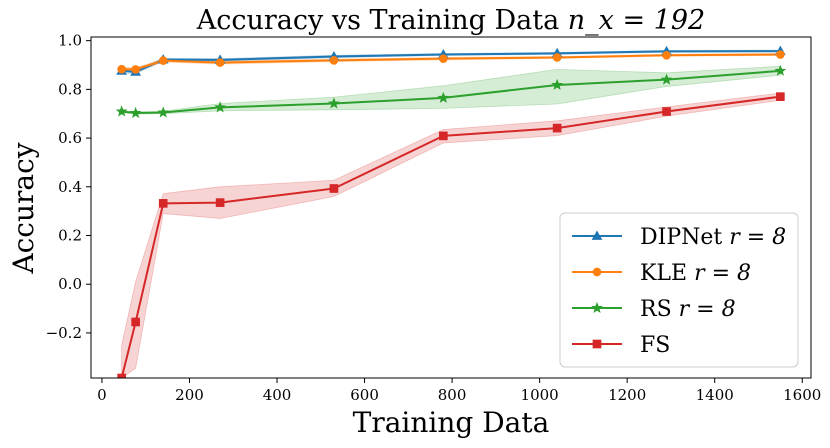 Image resolution: width=830 pixels, height=448 pixels. I want to click on y-tick-label: 0.4, so click(70, 187).